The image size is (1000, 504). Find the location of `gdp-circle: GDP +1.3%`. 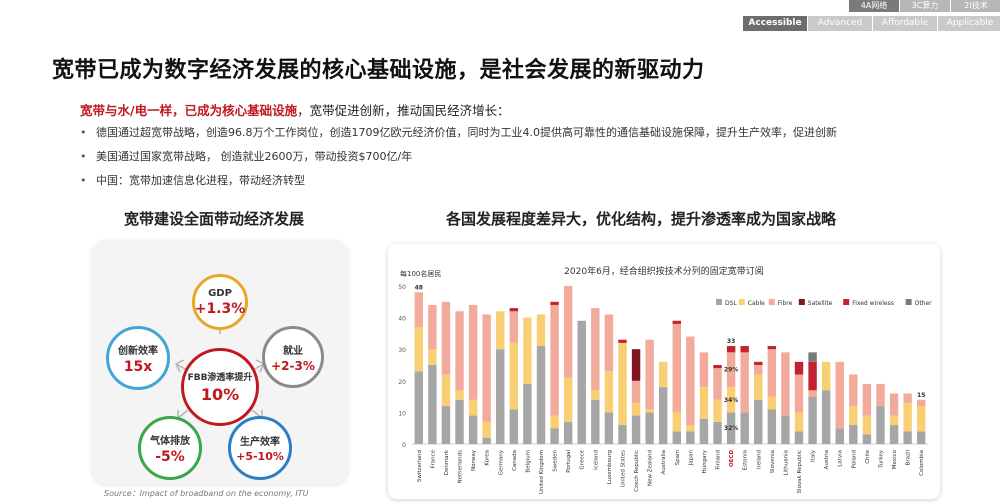

gdp-circle: GDP +1.3% is located at coordinates (220, 302).